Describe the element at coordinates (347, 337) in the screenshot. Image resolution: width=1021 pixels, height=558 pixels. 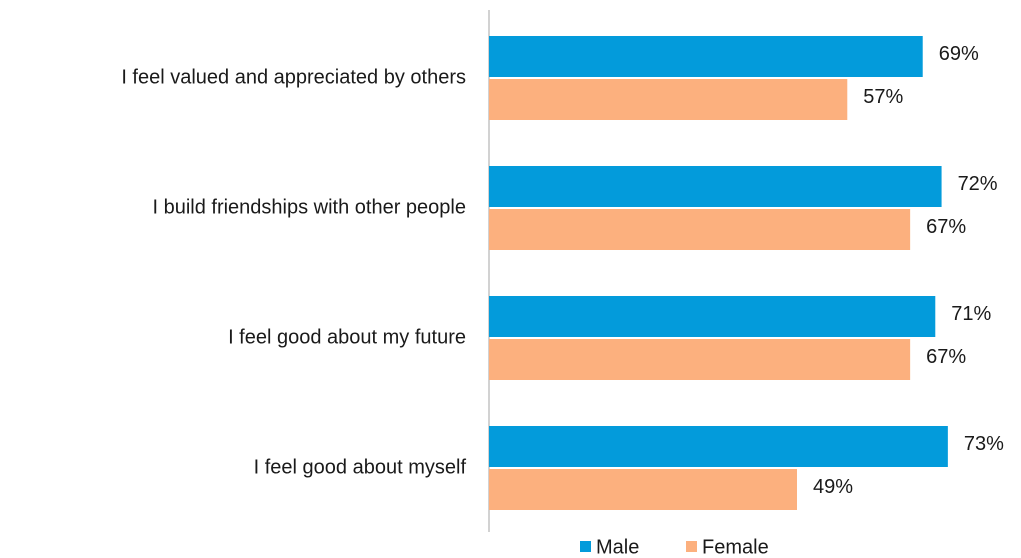
I see `y-tick-label: I feel good about my future` at that location.